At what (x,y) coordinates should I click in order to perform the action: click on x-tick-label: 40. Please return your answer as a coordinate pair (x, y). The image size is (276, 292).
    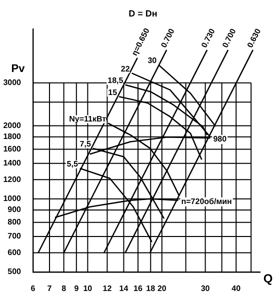
    Looking at the image, I should click on (237, 288).